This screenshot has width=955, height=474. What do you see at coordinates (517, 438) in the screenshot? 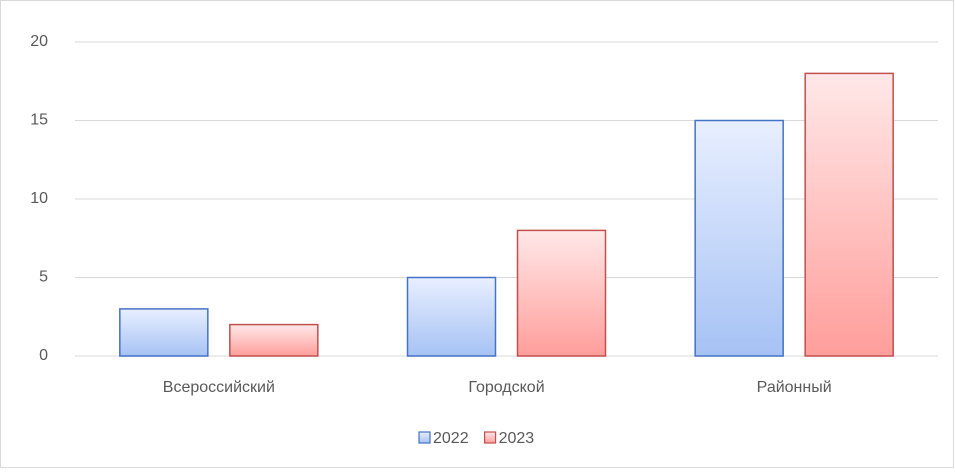
I see `legend-label: 2023` at bounding box center [517, 438].